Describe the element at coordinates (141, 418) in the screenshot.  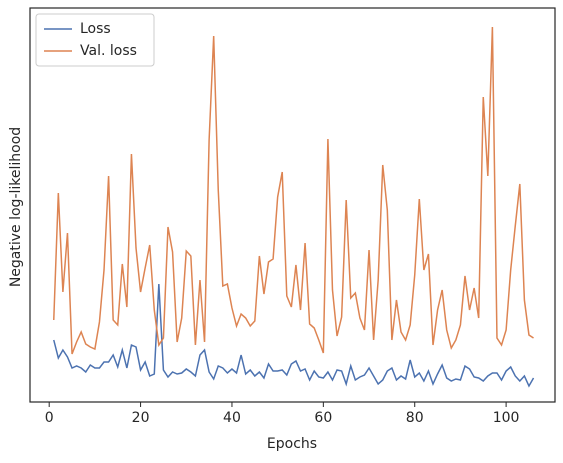
I see `x-tick-label: 20` at that location.